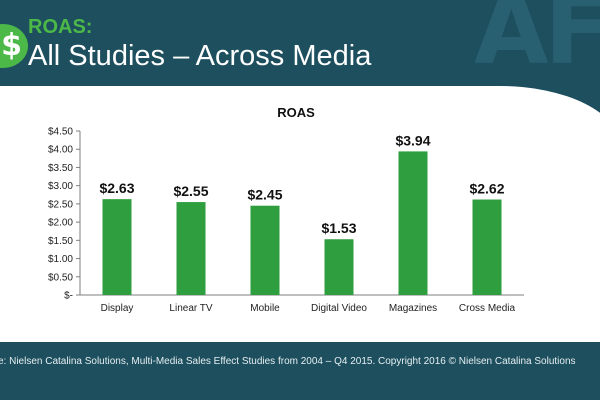  I want to click on bar-digital-video, so click(339, 267).